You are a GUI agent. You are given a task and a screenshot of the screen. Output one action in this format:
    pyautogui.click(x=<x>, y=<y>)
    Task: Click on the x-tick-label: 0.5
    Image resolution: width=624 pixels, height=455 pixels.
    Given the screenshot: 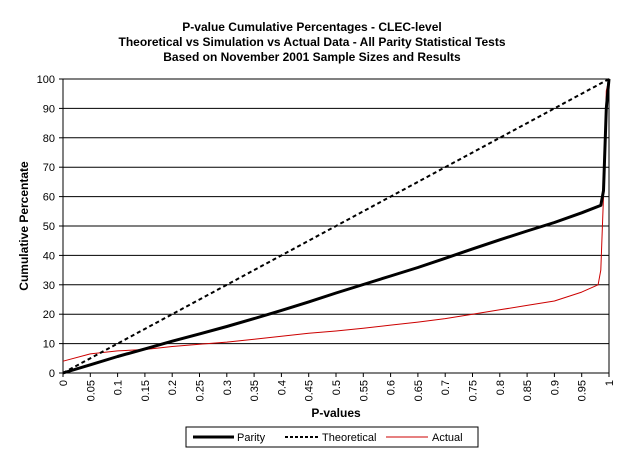 What is the action you would take?
    pyautogui.click(x=337, y=387)
    